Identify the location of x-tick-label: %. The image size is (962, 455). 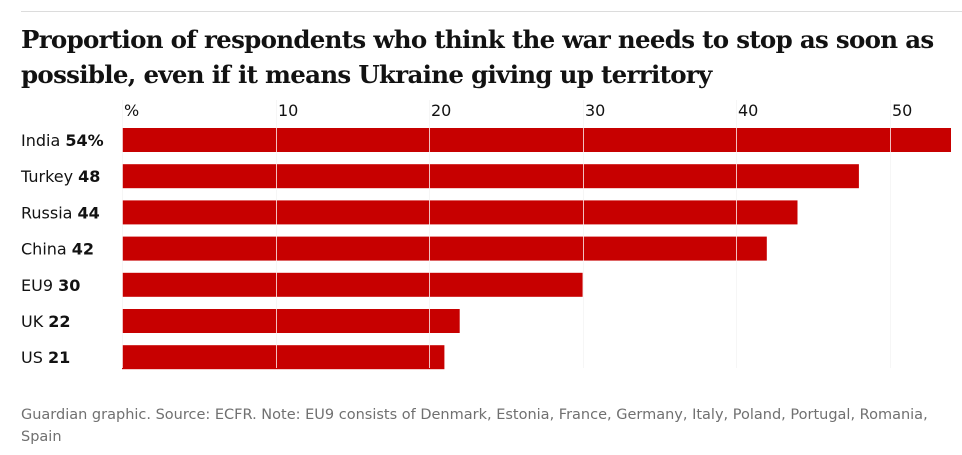
(131, 110).